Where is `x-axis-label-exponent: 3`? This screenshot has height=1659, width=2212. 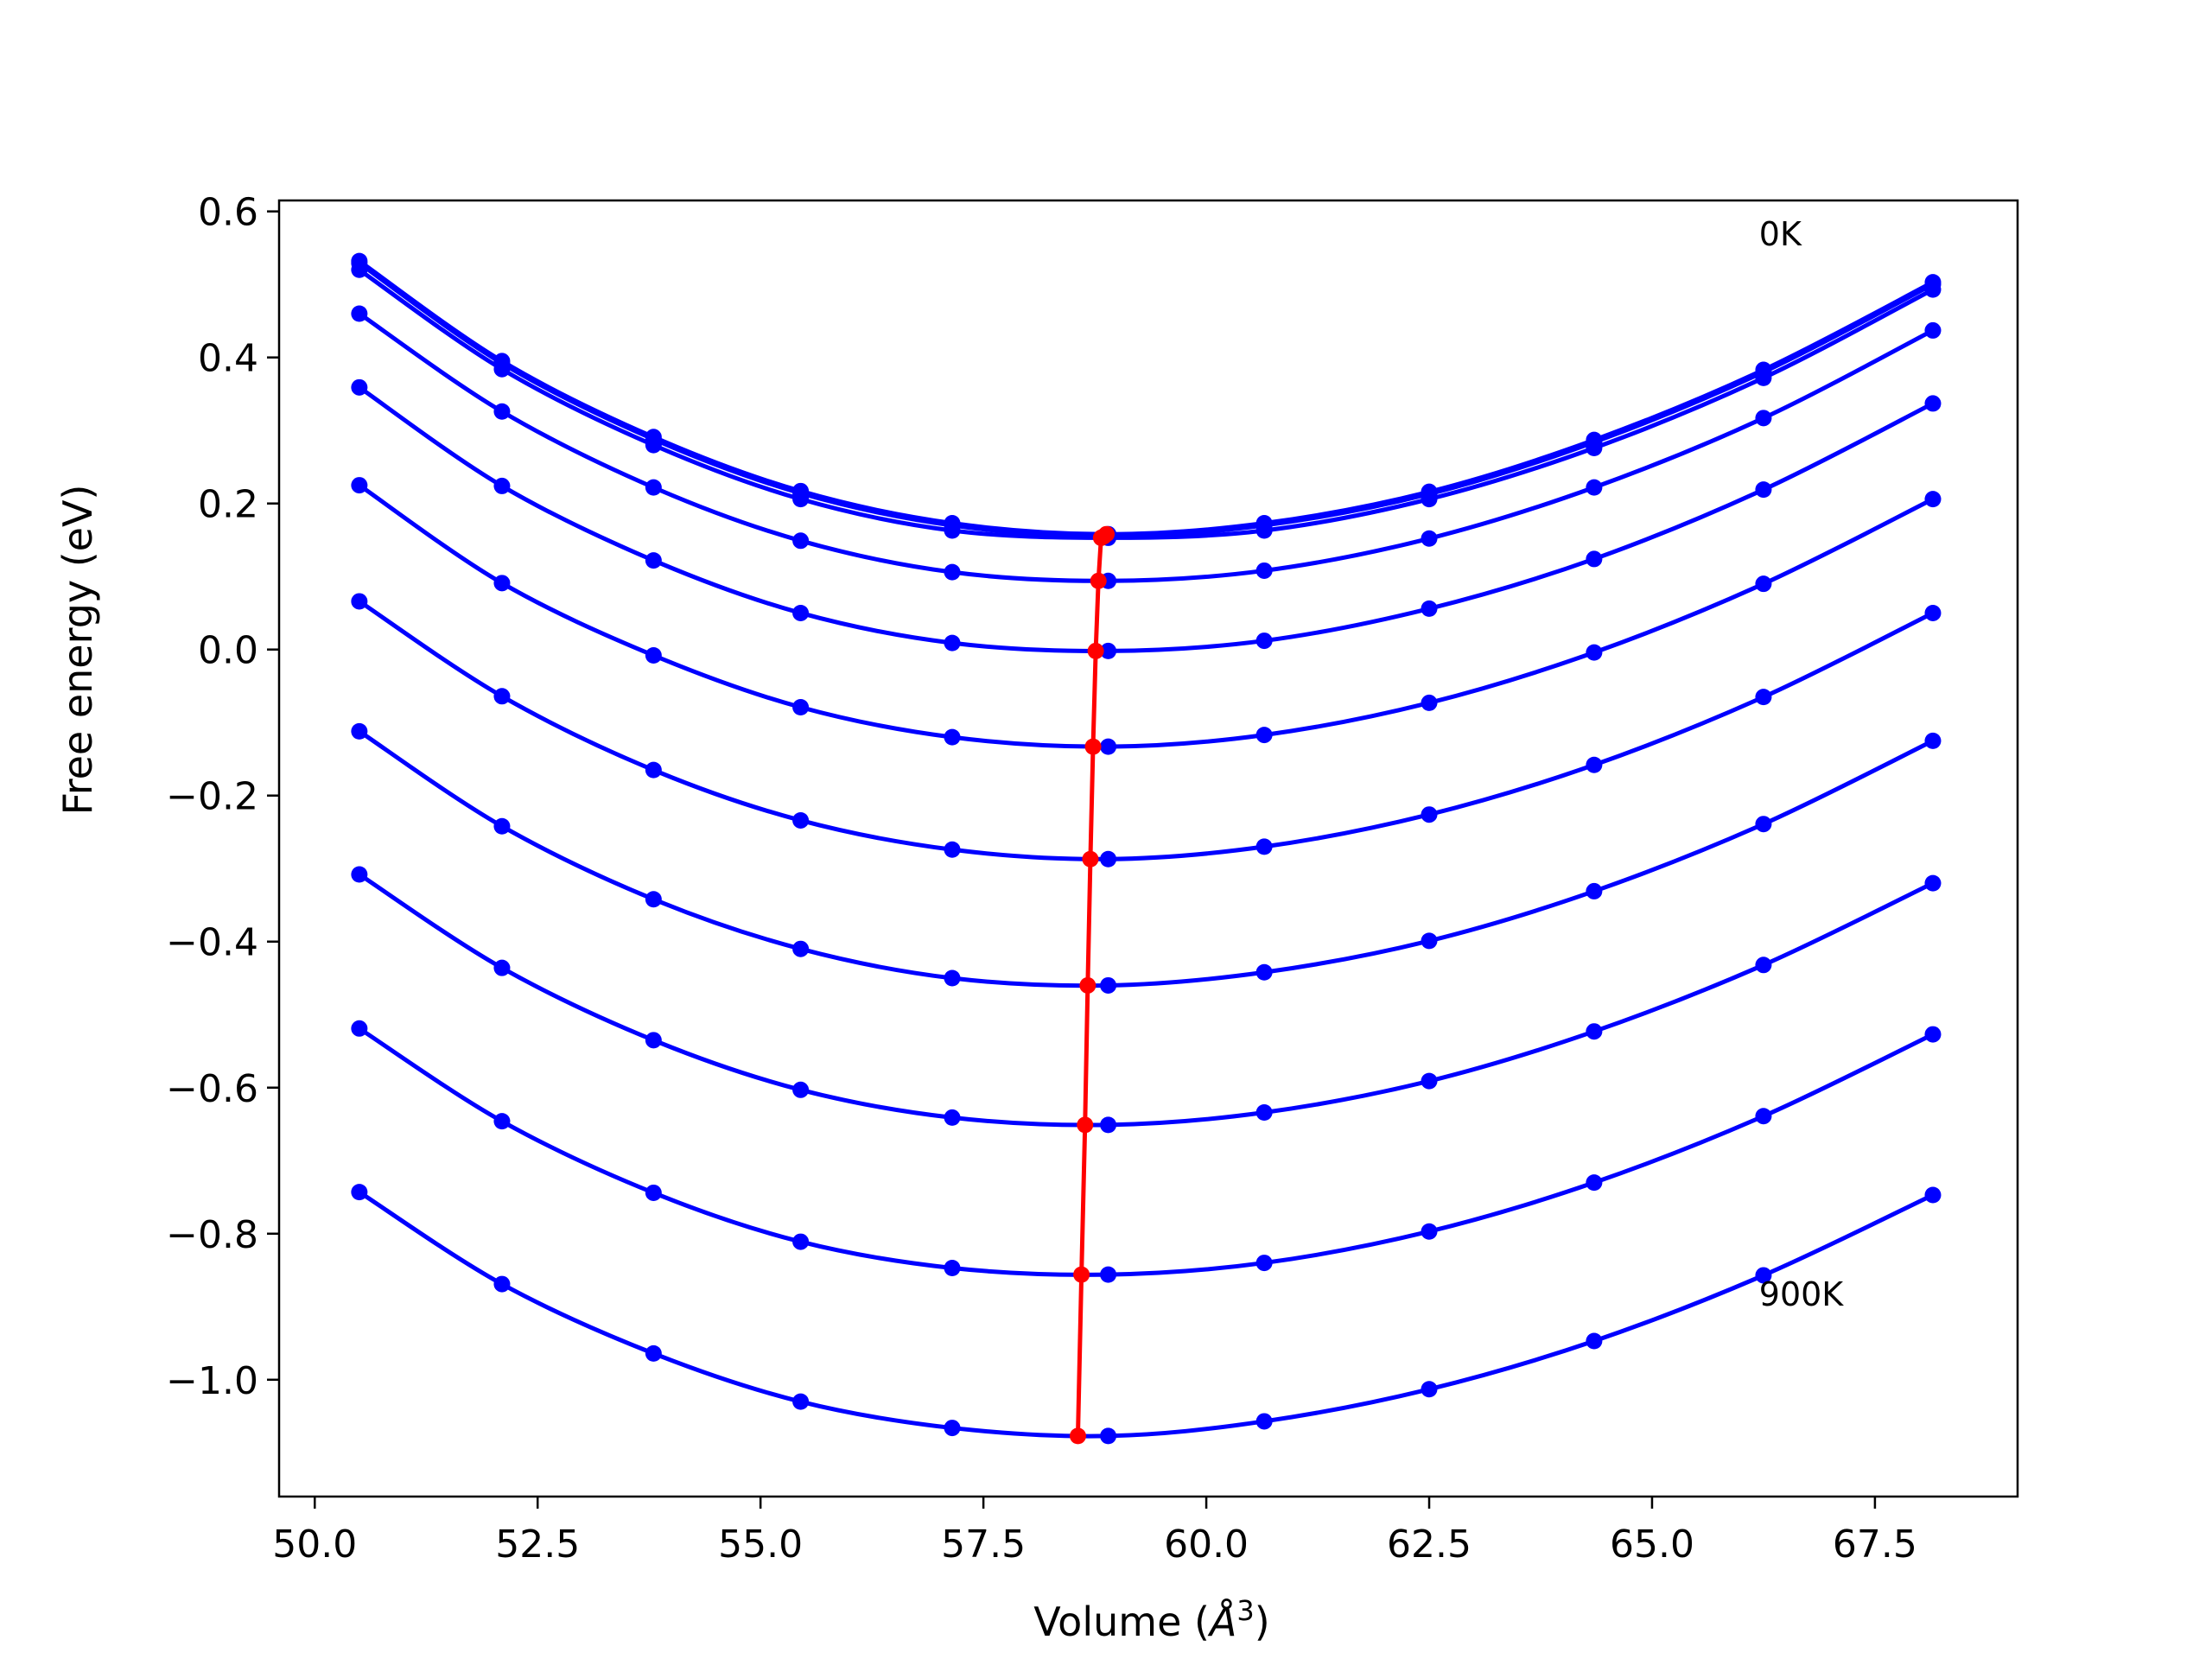
x-axis-label-exponent: 3 is located at coordinates (1245, 1610).